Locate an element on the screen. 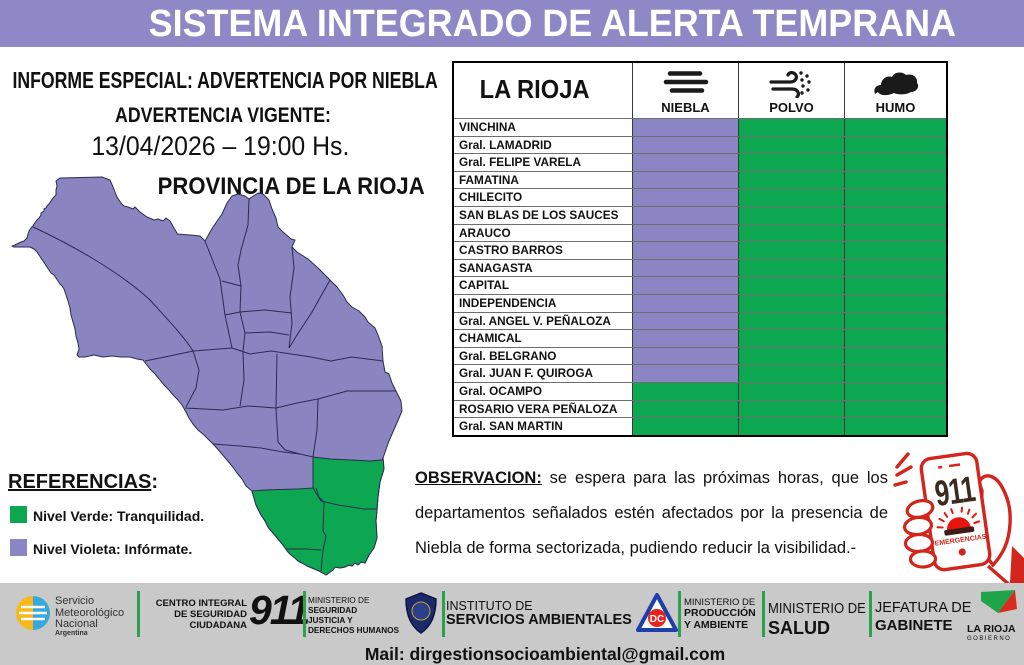 This screenshot has height=665, width=1024. svg-text: DC is located at coordinates (657, 619).